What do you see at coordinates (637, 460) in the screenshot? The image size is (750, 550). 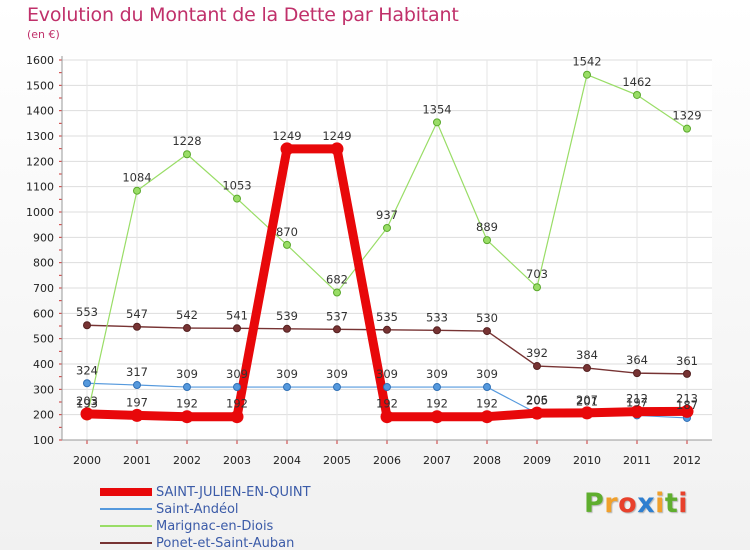 I see `x-tick-label: 2011` at bounding box center [637, 460].